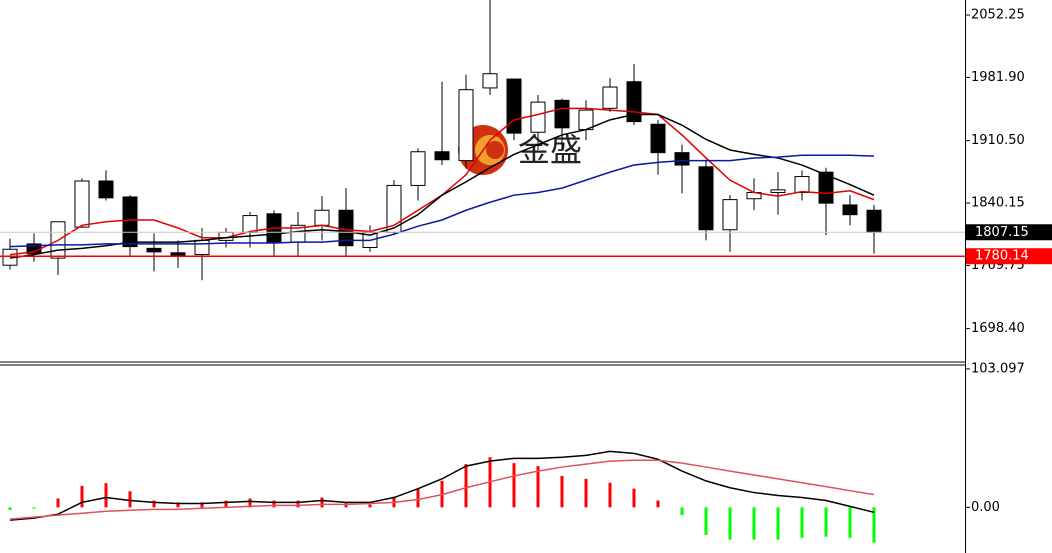  I want to click on price-label: 1780.14, so click(1002, 256).